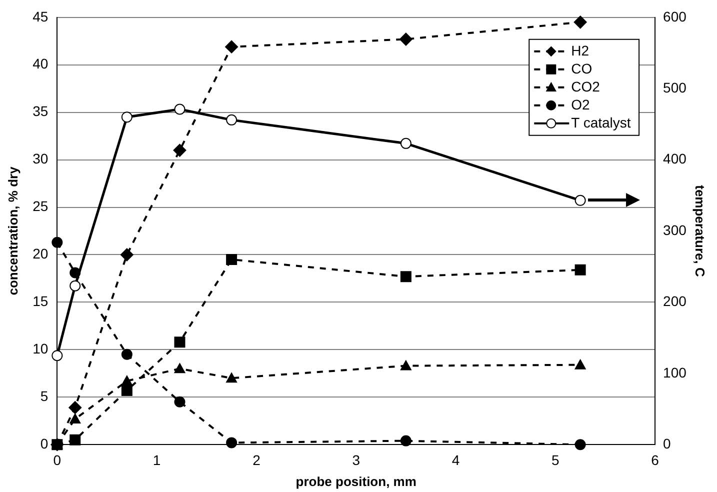 This screenshot has height=492, width=717. I want to click on y-tick-label: 20, so click(40, 254).